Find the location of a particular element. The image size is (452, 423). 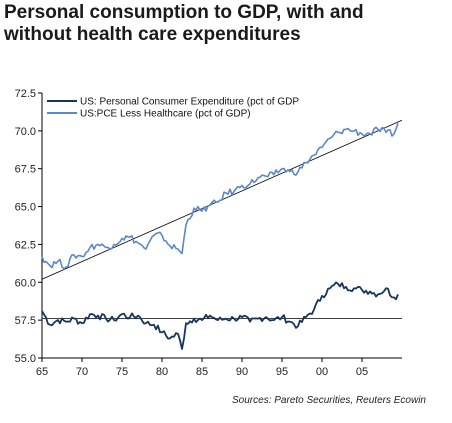

y-tick-label: 55.0 is located at coordinates (25, 359).